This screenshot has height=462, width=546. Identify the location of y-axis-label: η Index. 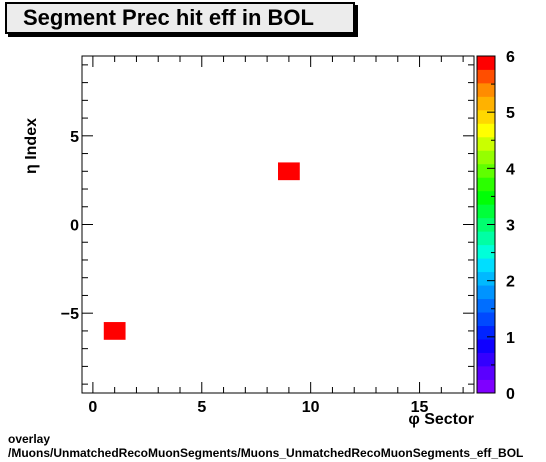
(31, 146).